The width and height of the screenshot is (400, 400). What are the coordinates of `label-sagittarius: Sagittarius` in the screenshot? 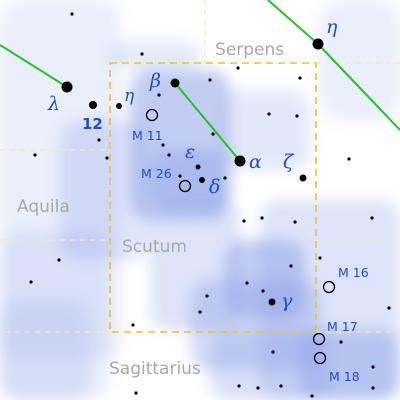 It's located at (155, 369).